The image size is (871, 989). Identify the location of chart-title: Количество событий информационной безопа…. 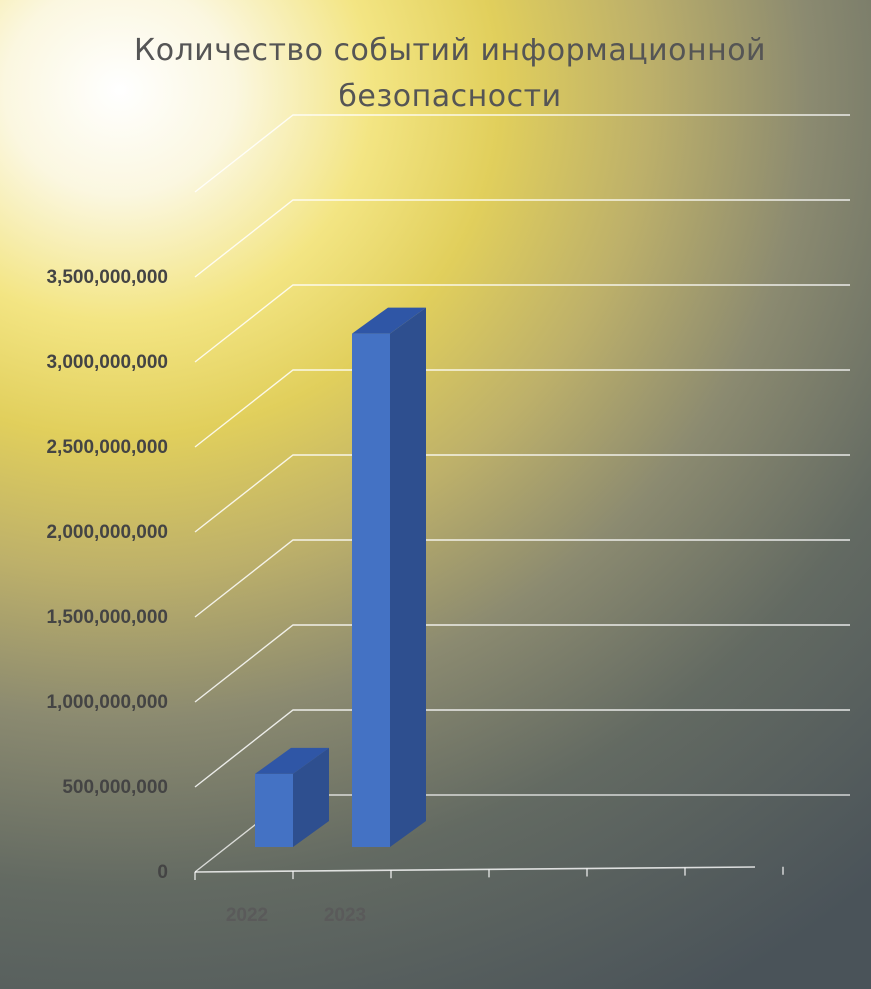
(450, 73).